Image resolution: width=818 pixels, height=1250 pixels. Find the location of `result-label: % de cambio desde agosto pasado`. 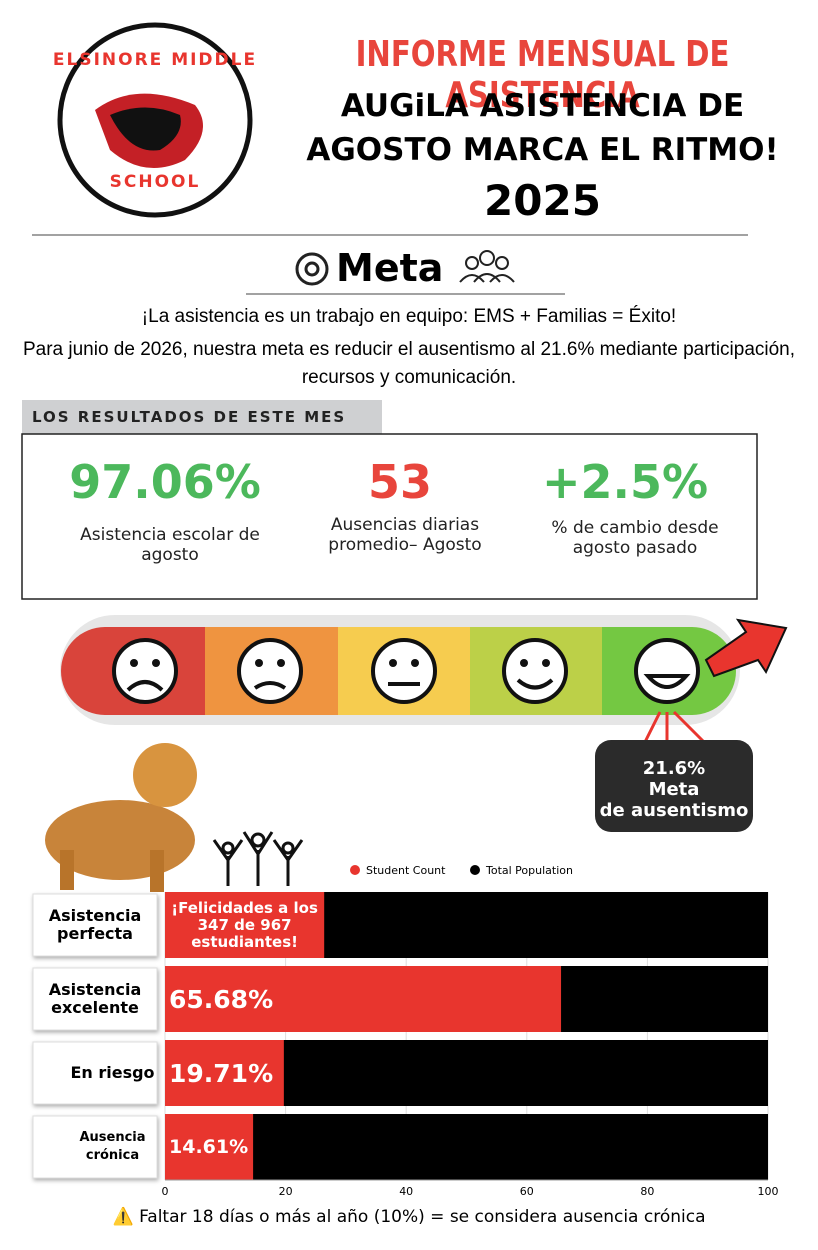

result-label: % de cambio desde agosto pasado is located at coordinates (635, 538).